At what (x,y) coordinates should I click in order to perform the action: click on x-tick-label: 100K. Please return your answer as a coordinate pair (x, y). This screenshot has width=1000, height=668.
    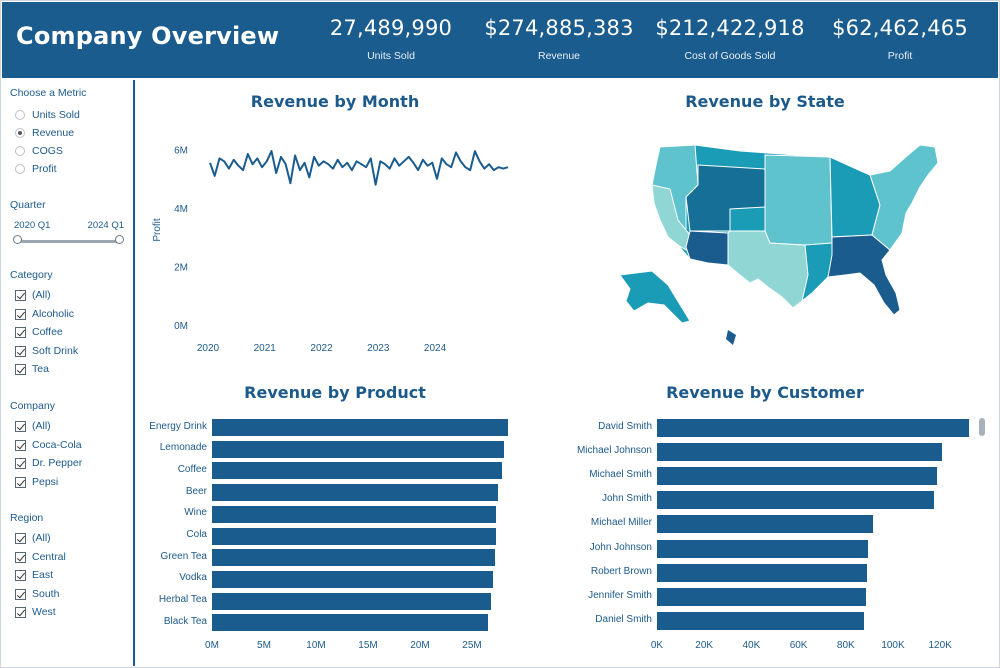
    Looking at the image, I should click on (893, 645).